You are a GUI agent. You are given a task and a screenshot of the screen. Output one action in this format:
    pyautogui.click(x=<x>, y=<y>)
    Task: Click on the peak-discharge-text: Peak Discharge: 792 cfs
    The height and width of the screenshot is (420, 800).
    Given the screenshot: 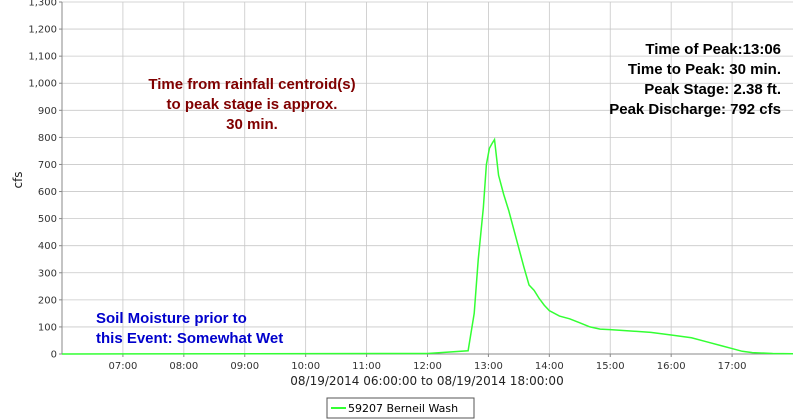 What is the action you would take?
    pyautogui.click(x=695, y=109)
    